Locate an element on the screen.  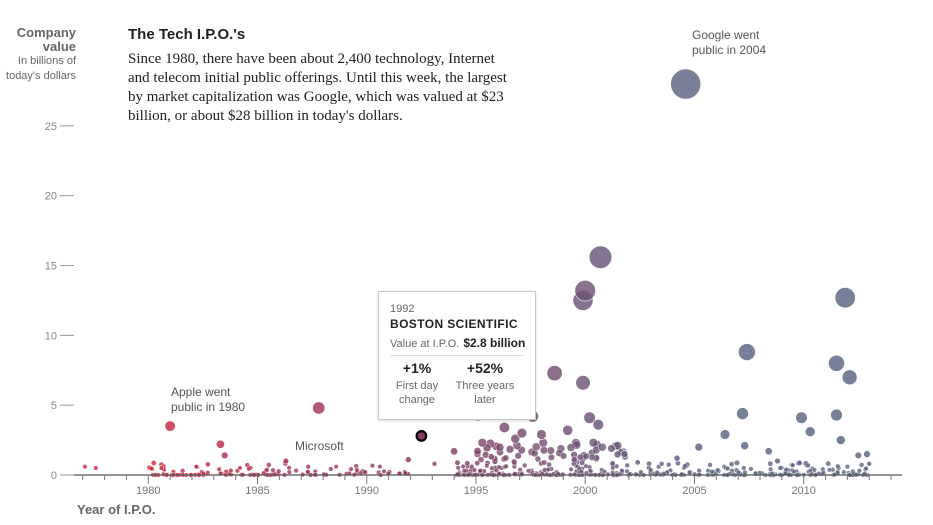
highlighted-ipo-point is located at coordinates (421, 436).